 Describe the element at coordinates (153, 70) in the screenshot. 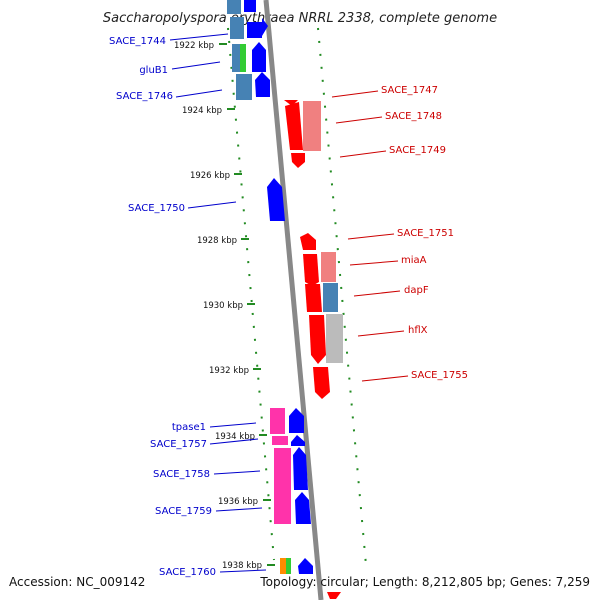

I see `gene-label-gluB1: gluB1` at that location.